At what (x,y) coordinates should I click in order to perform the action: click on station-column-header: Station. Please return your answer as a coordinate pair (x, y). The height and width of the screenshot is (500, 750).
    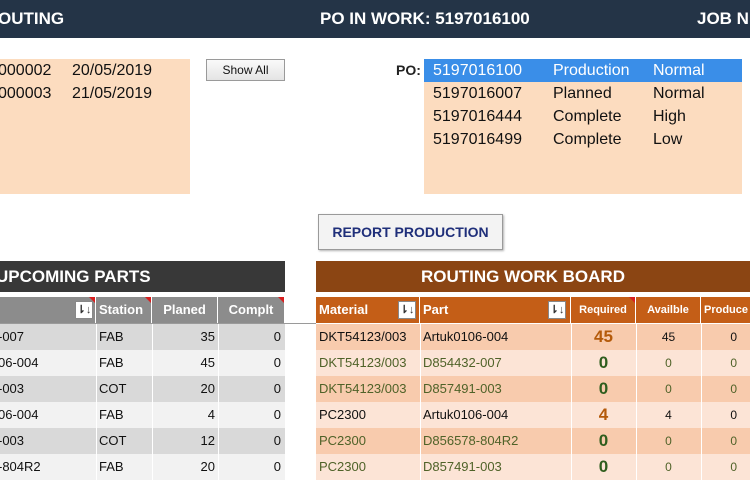
    Looking at the image, I should click on (124, 310).